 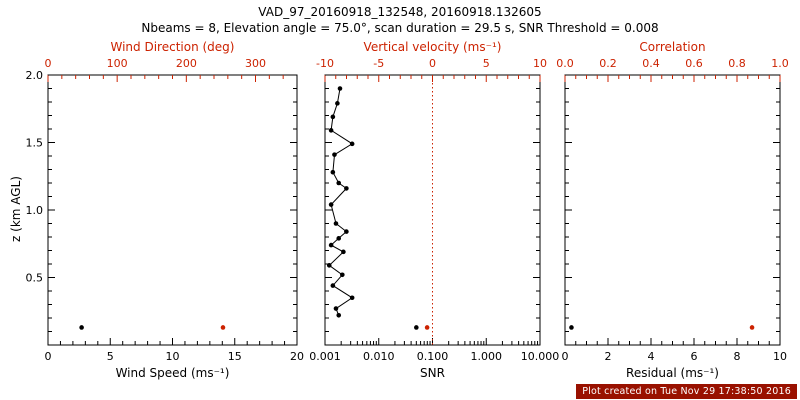 I want to click on residual-point, so click(x=571, y=327).